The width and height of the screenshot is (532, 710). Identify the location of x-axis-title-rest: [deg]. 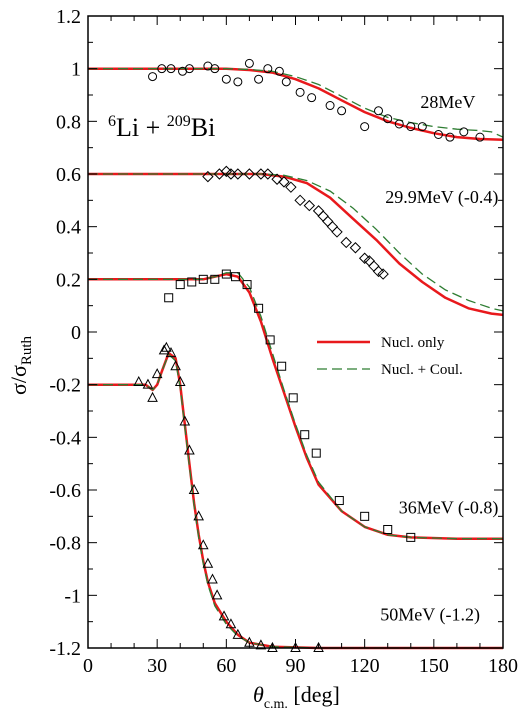
(314, 694).